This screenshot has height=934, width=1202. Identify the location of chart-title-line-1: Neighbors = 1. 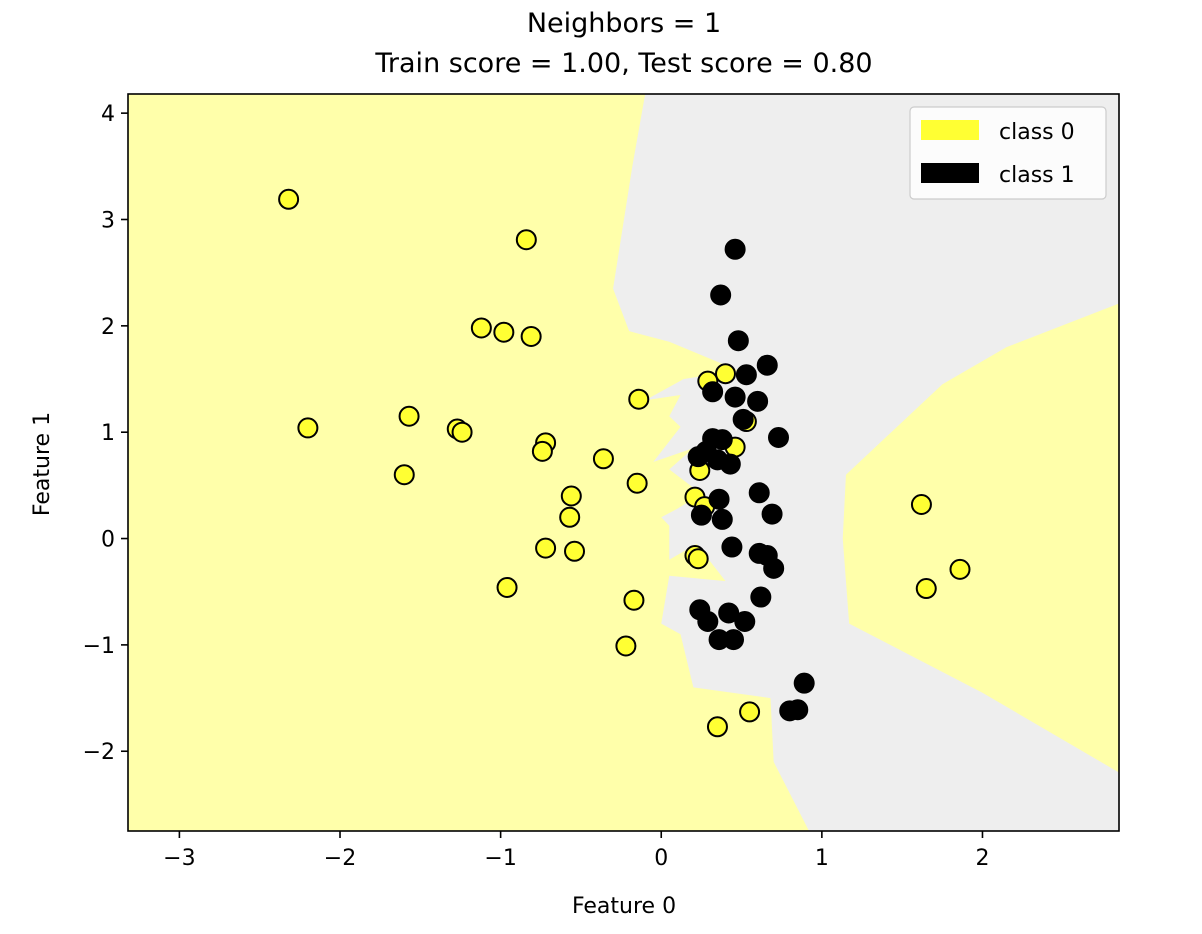
(624, 23).